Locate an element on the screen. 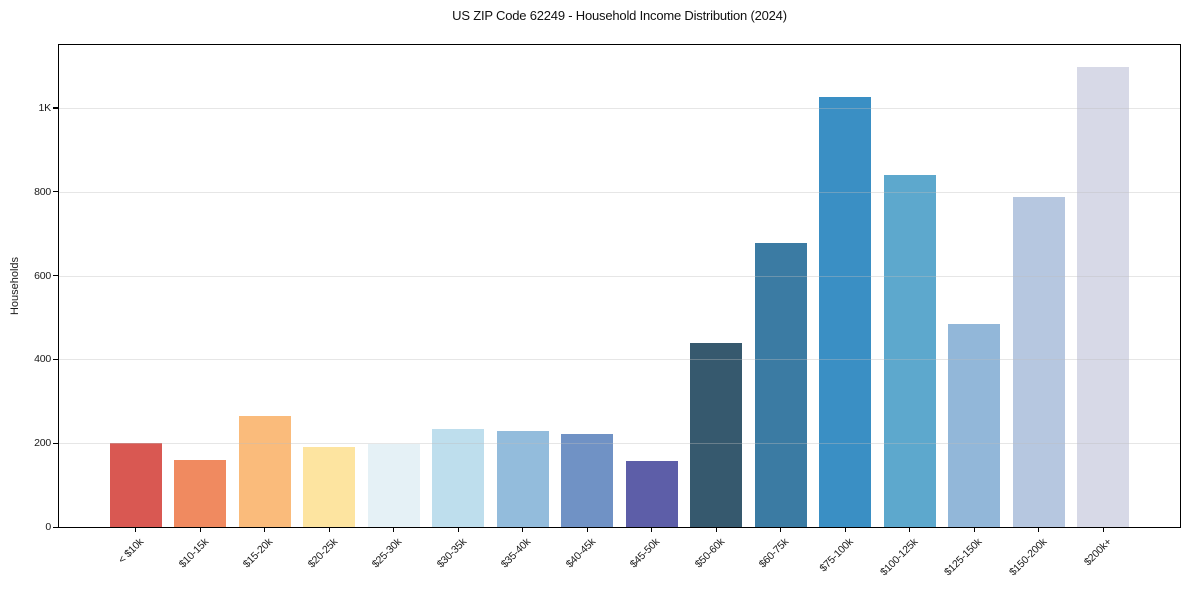 Image resolution: width=1189 pixels, height=590 pixels. bar-$30-35k is located at coordinates (458, 478).